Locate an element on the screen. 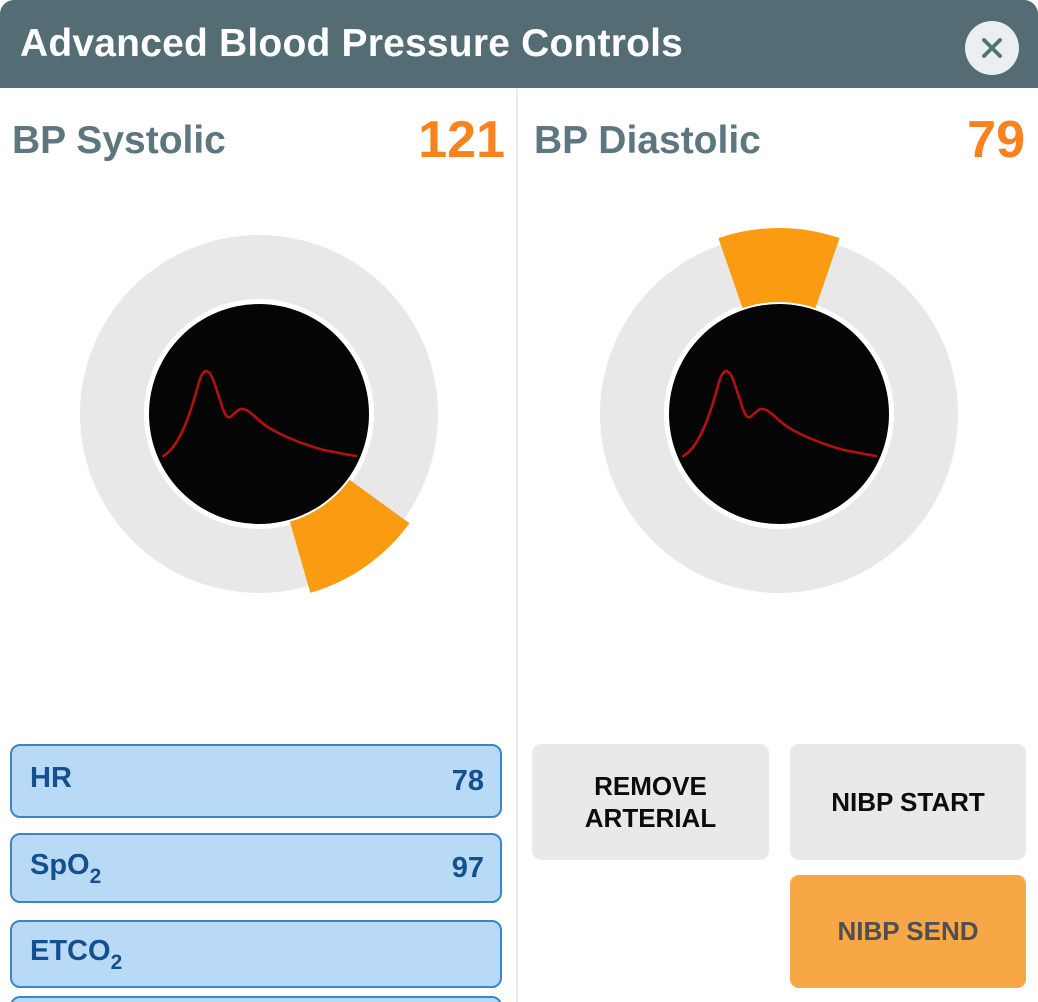 This screenshot has height=1002, width=1038. vital-label: ETCO2 is located at coordinates (76, 954).